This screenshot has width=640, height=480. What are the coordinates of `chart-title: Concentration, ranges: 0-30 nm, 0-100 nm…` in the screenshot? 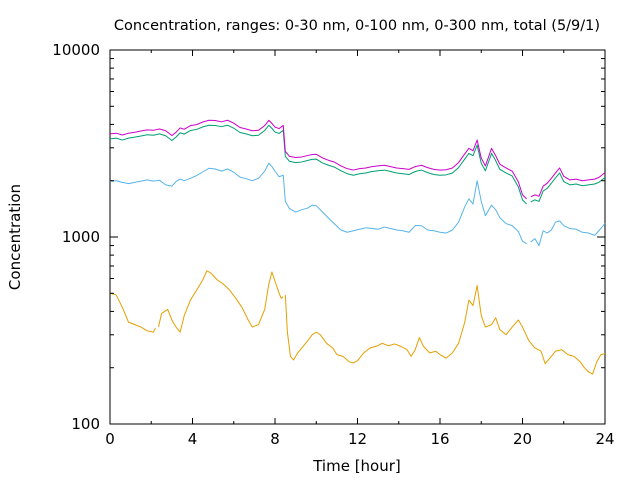 It's located at (357, 26).